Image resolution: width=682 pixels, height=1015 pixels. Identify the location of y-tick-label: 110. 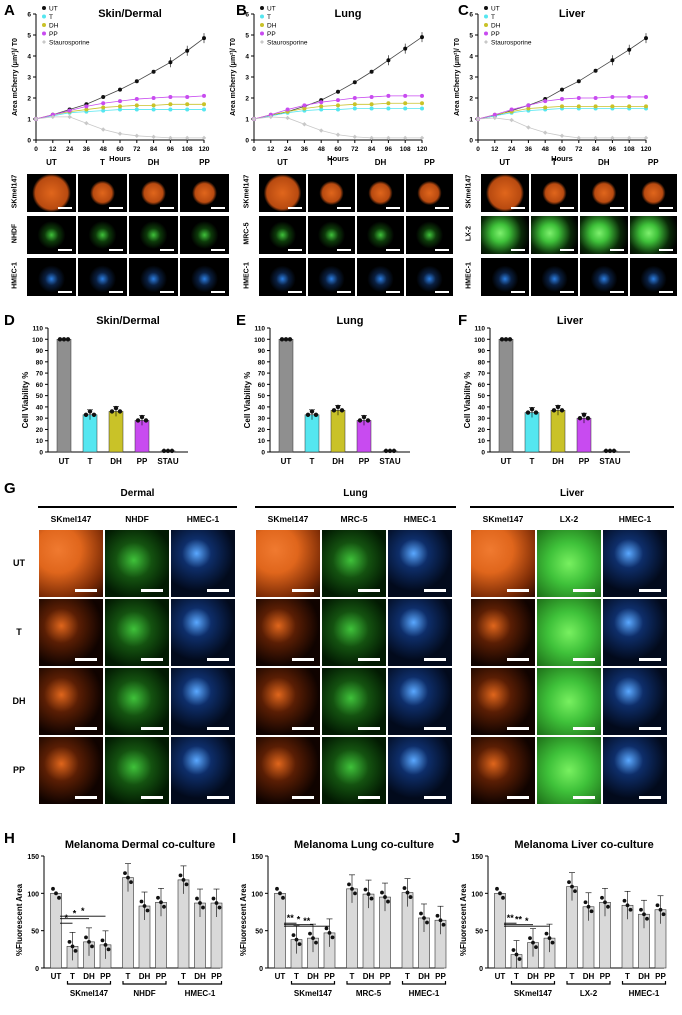
(480, 329).